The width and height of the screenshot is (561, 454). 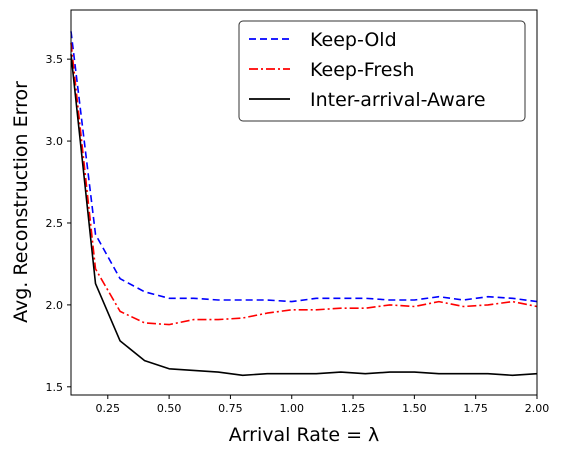 I want to click on y-axis: 1.5 2.0 2.5 3.0 3.5, so click(x=58, y=223).